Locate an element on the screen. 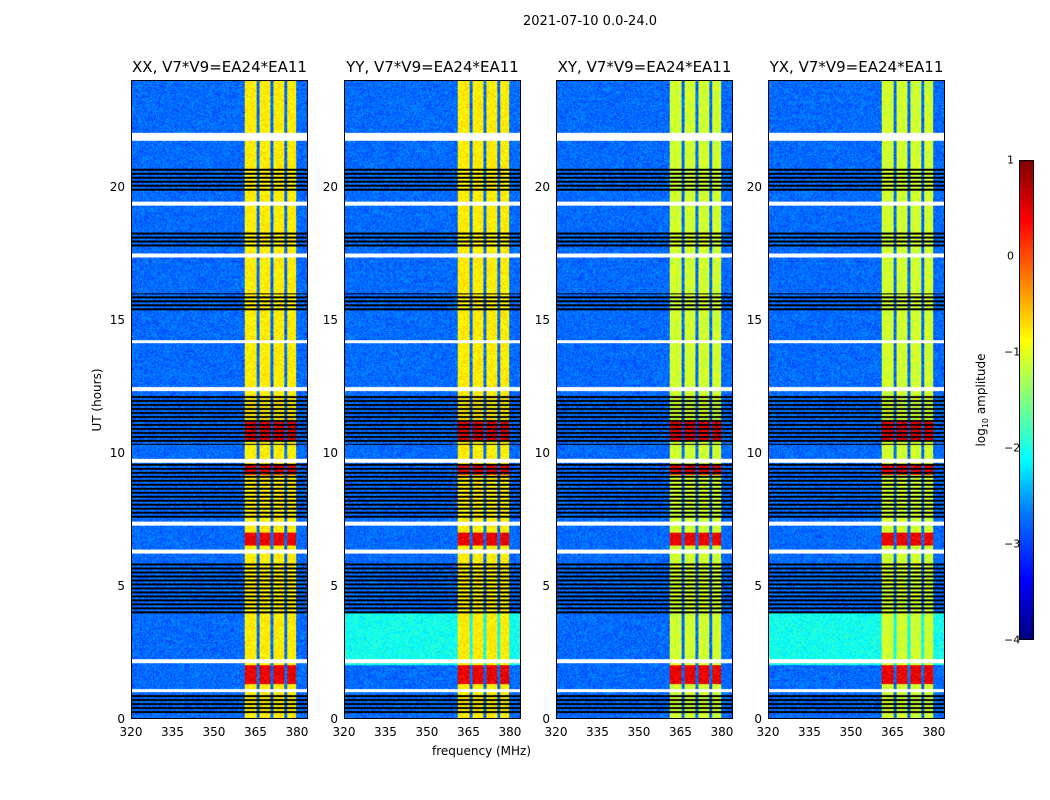  colorbar-tick-label: −3 is located at coordinates (1012, 544).